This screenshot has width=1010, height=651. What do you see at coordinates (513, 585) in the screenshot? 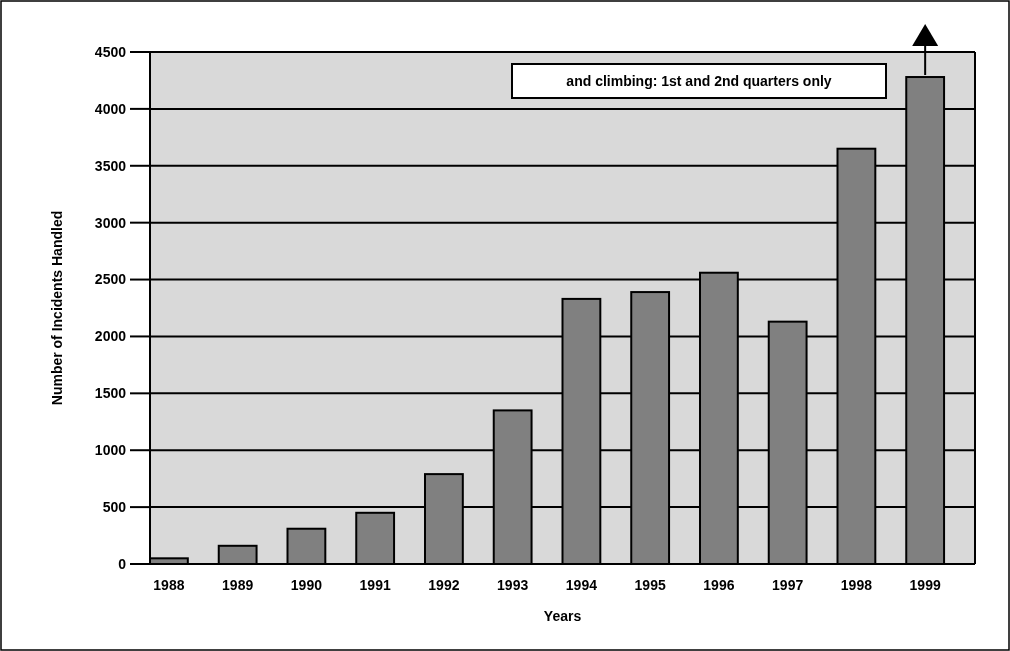
I see `x-tick-label: 1993` at bounding box center [513, 585].